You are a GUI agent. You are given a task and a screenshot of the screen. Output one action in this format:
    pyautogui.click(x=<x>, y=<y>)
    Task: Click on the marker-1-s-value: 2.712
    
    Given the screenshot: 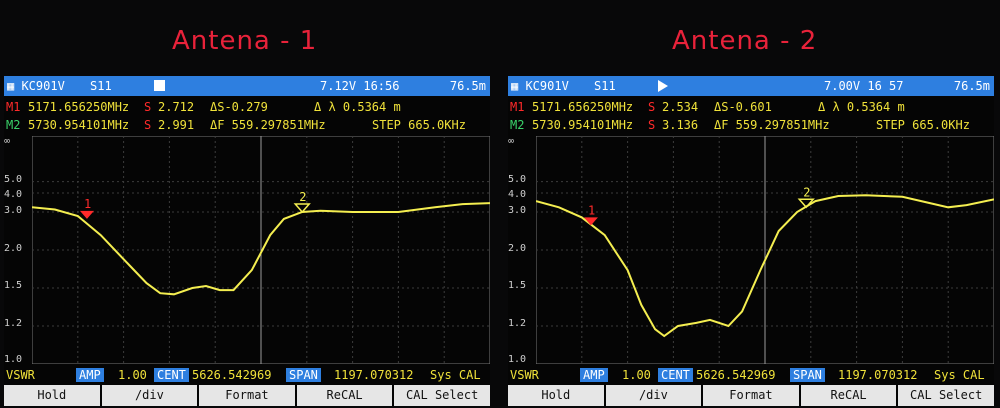 What is the action you would take?
    pyautogui.click(x=176, y=107)
    